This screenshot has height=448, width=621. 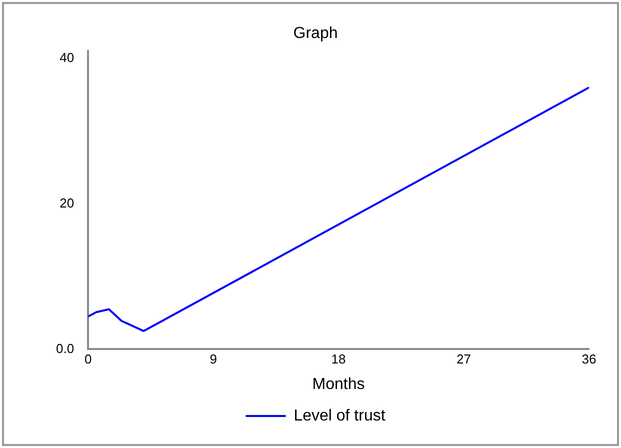 I want to click on y-tick-label: 20, so click(x=67, y=202).